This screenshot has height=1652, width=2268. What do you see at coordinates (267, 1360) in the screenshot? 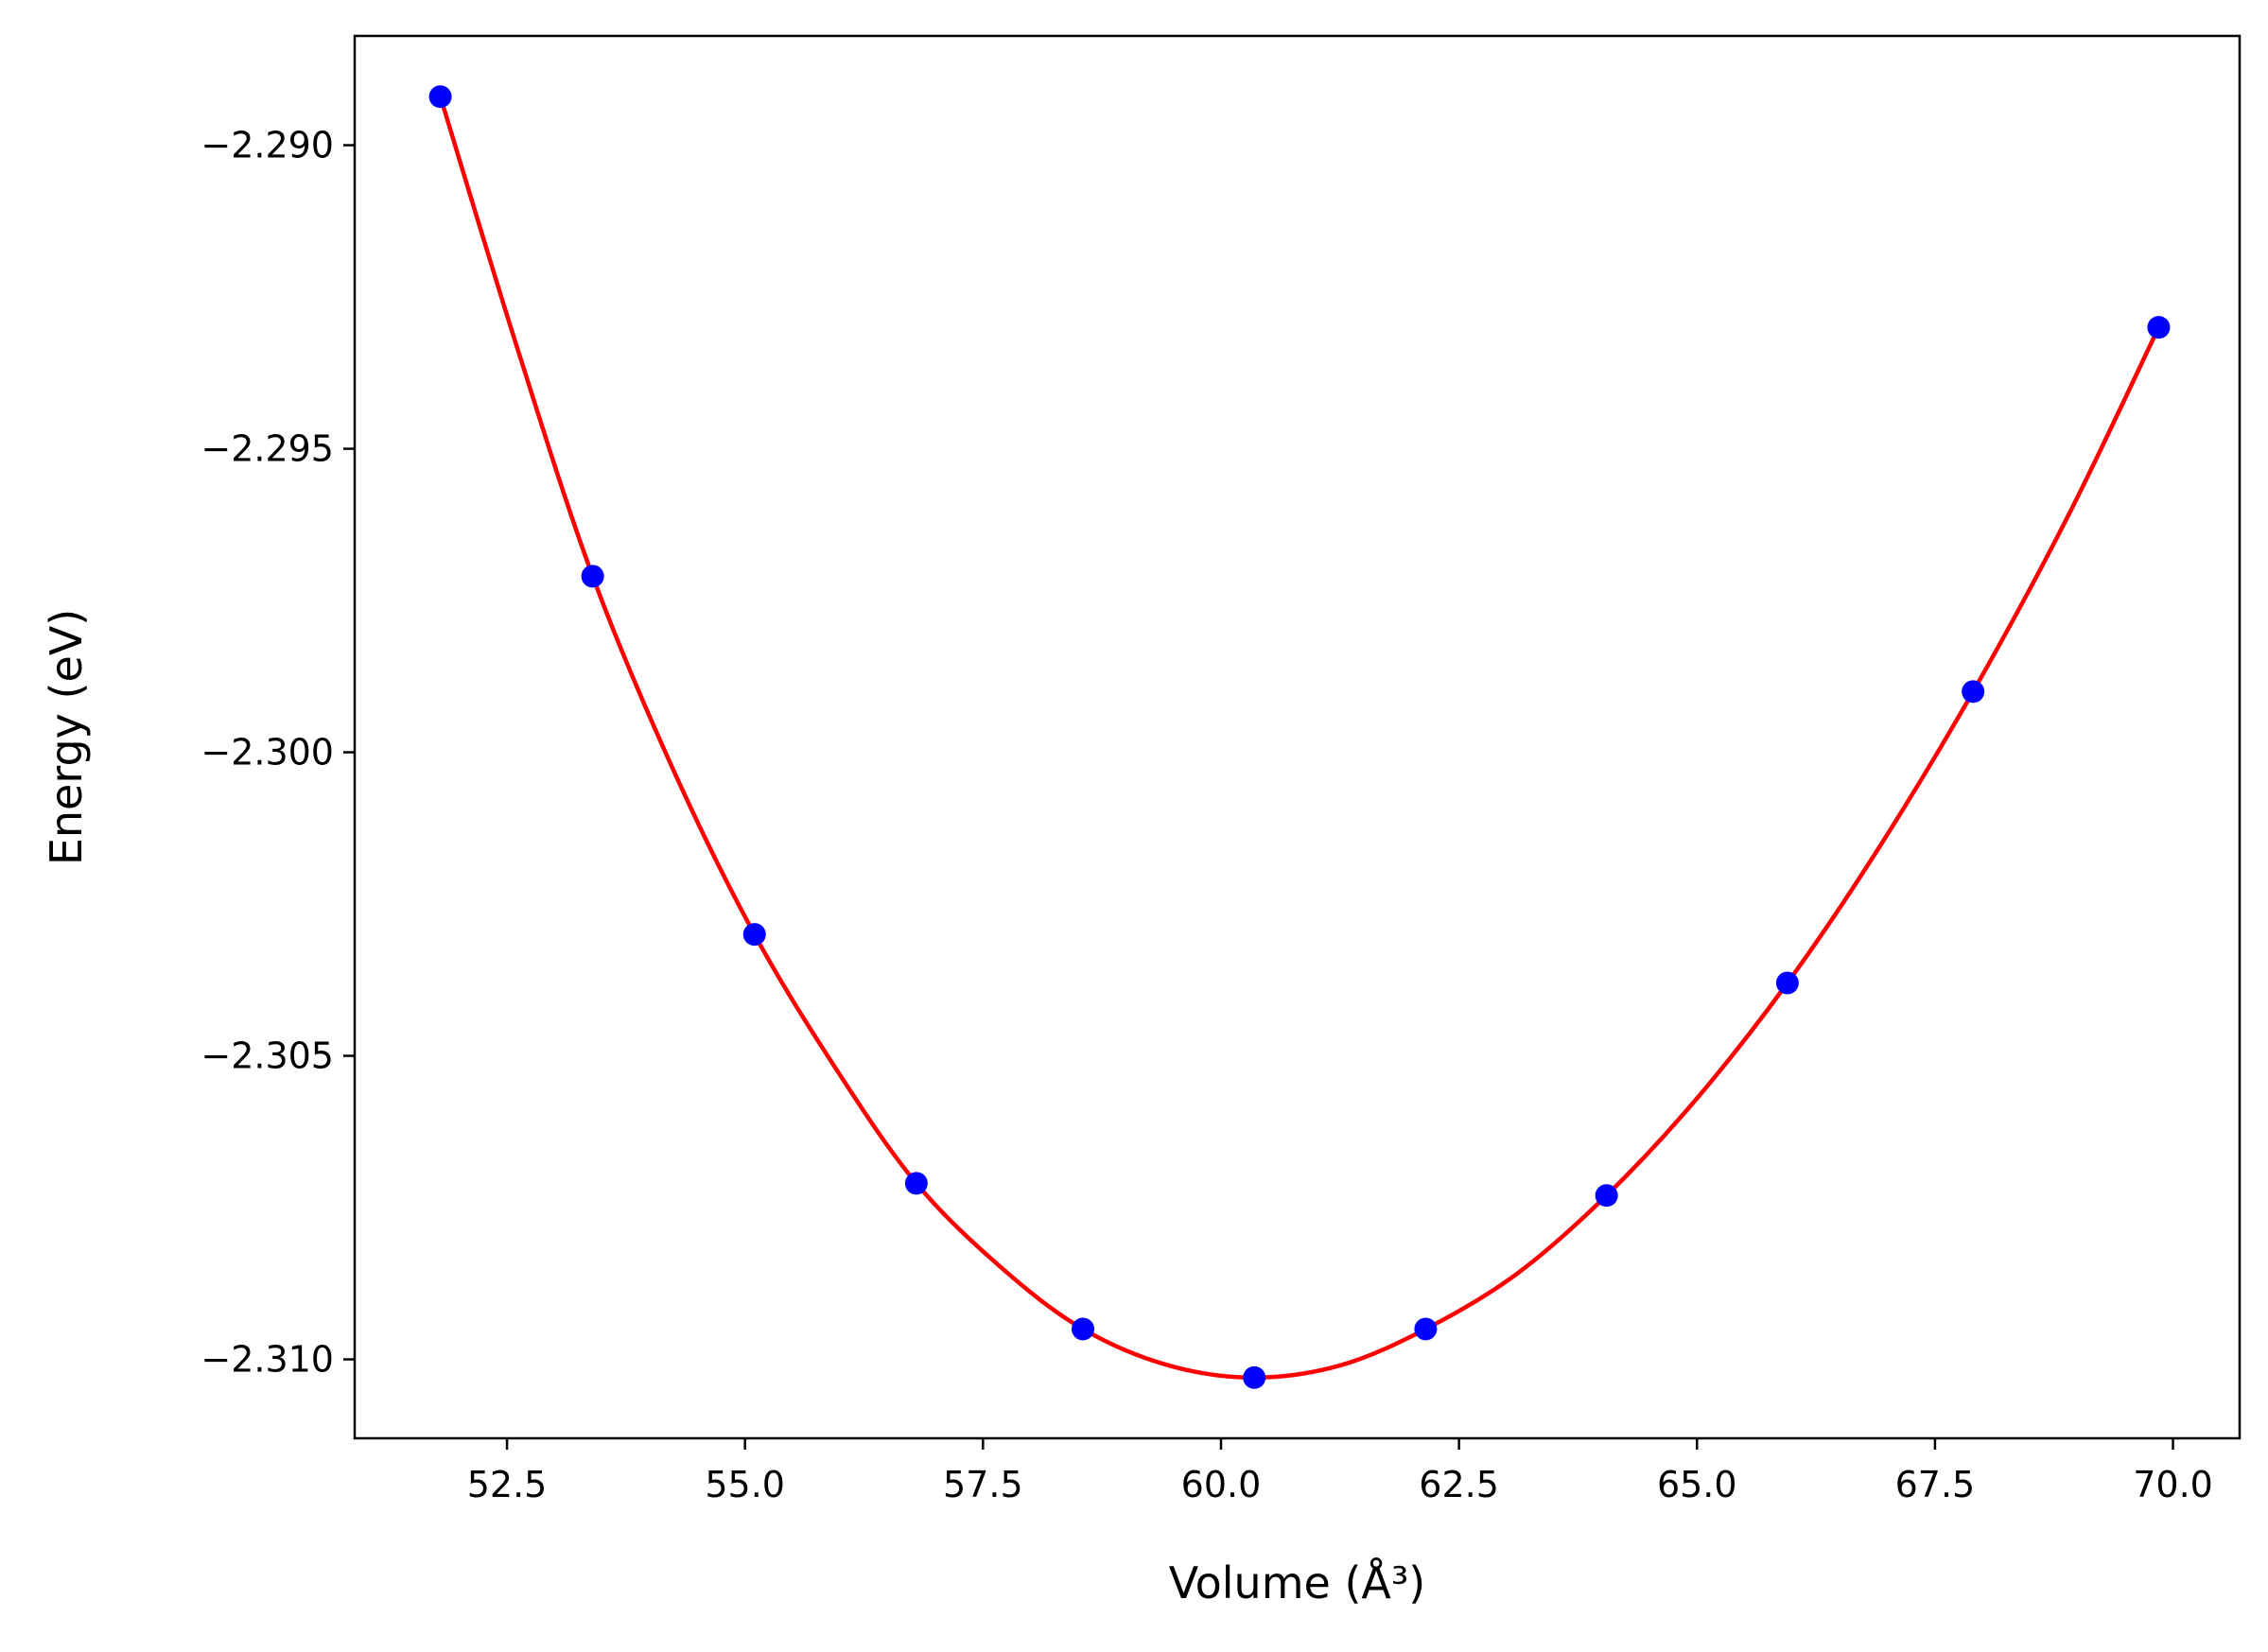
I see `y-tick-label: −2.310` at bounding box center [267, 1360].